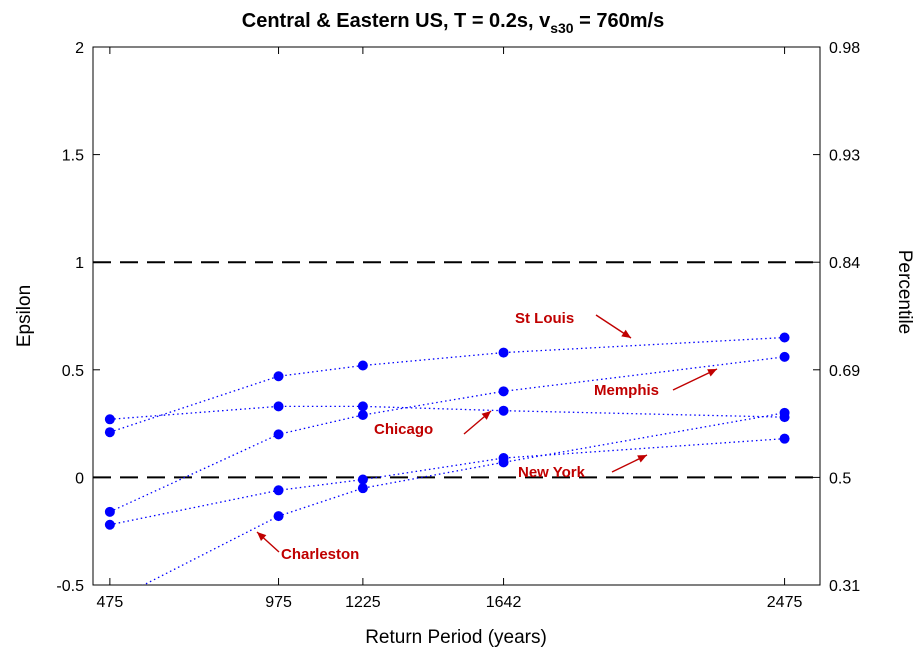 The image size is (918, 653). What do you see at coordinates (844, 263) in the screenshot?
I see `y2-tick-label: 0.84` at bounding box center [844, 263].